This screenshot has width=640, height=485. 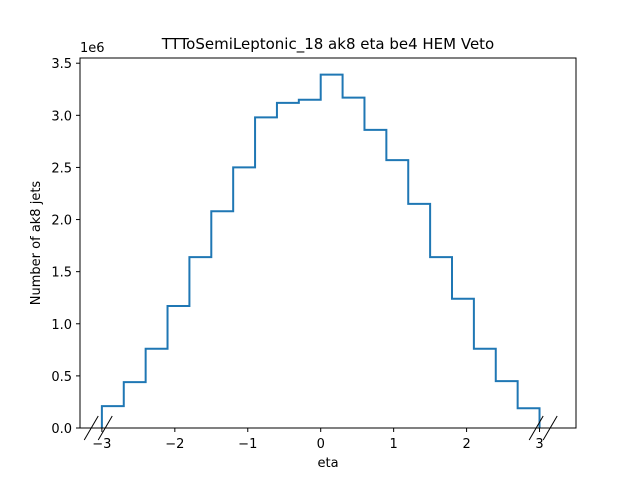 I want to click on x-tick-label: −3, so click(x=101, y=444).